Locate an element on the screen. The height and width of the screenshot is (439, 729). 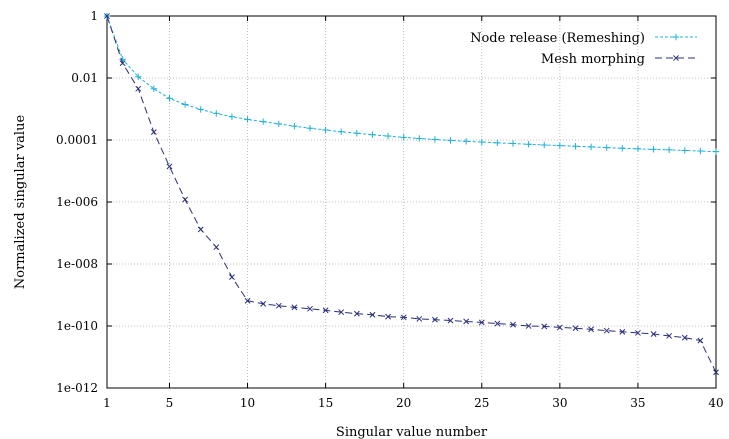
x-tick-label: 5 is located at coordinates (170, 403).